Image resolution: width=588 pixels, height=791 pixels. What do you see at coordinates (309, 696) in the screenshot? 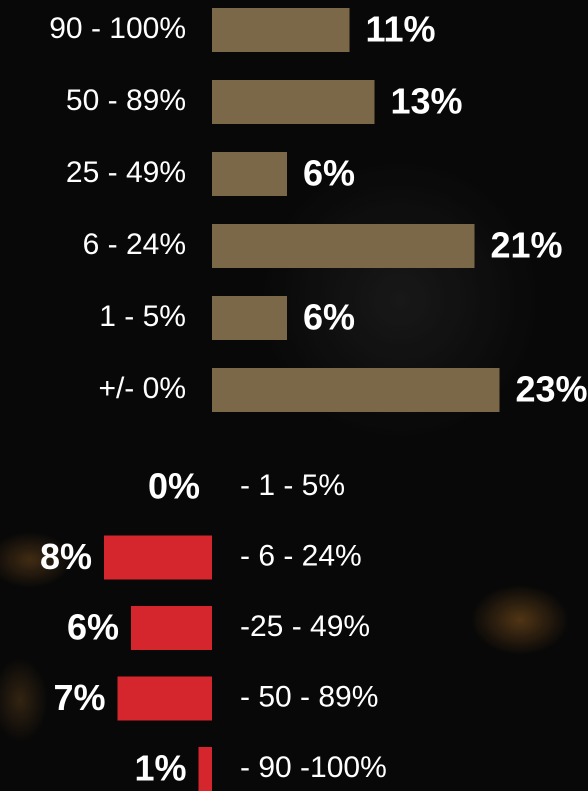
I see `category-label: - 50 - 89%` at bounding box center [309, 696].